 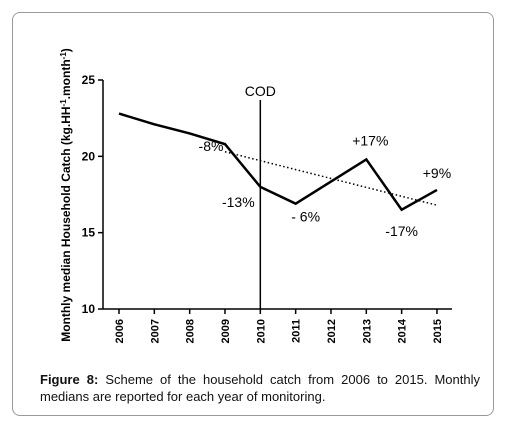 What do you see at coordinates (120, 331) in the screenshot?
I see `x-tick-label: 2006` at bounding box center [120, 331].